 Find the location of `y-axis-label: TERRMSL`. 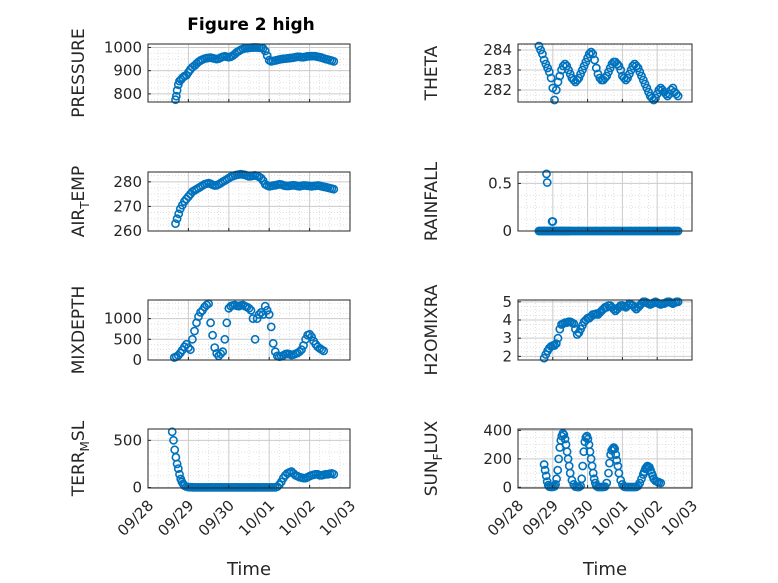

y-axis-label: TERRMSL is located at coordinates (80, 458).